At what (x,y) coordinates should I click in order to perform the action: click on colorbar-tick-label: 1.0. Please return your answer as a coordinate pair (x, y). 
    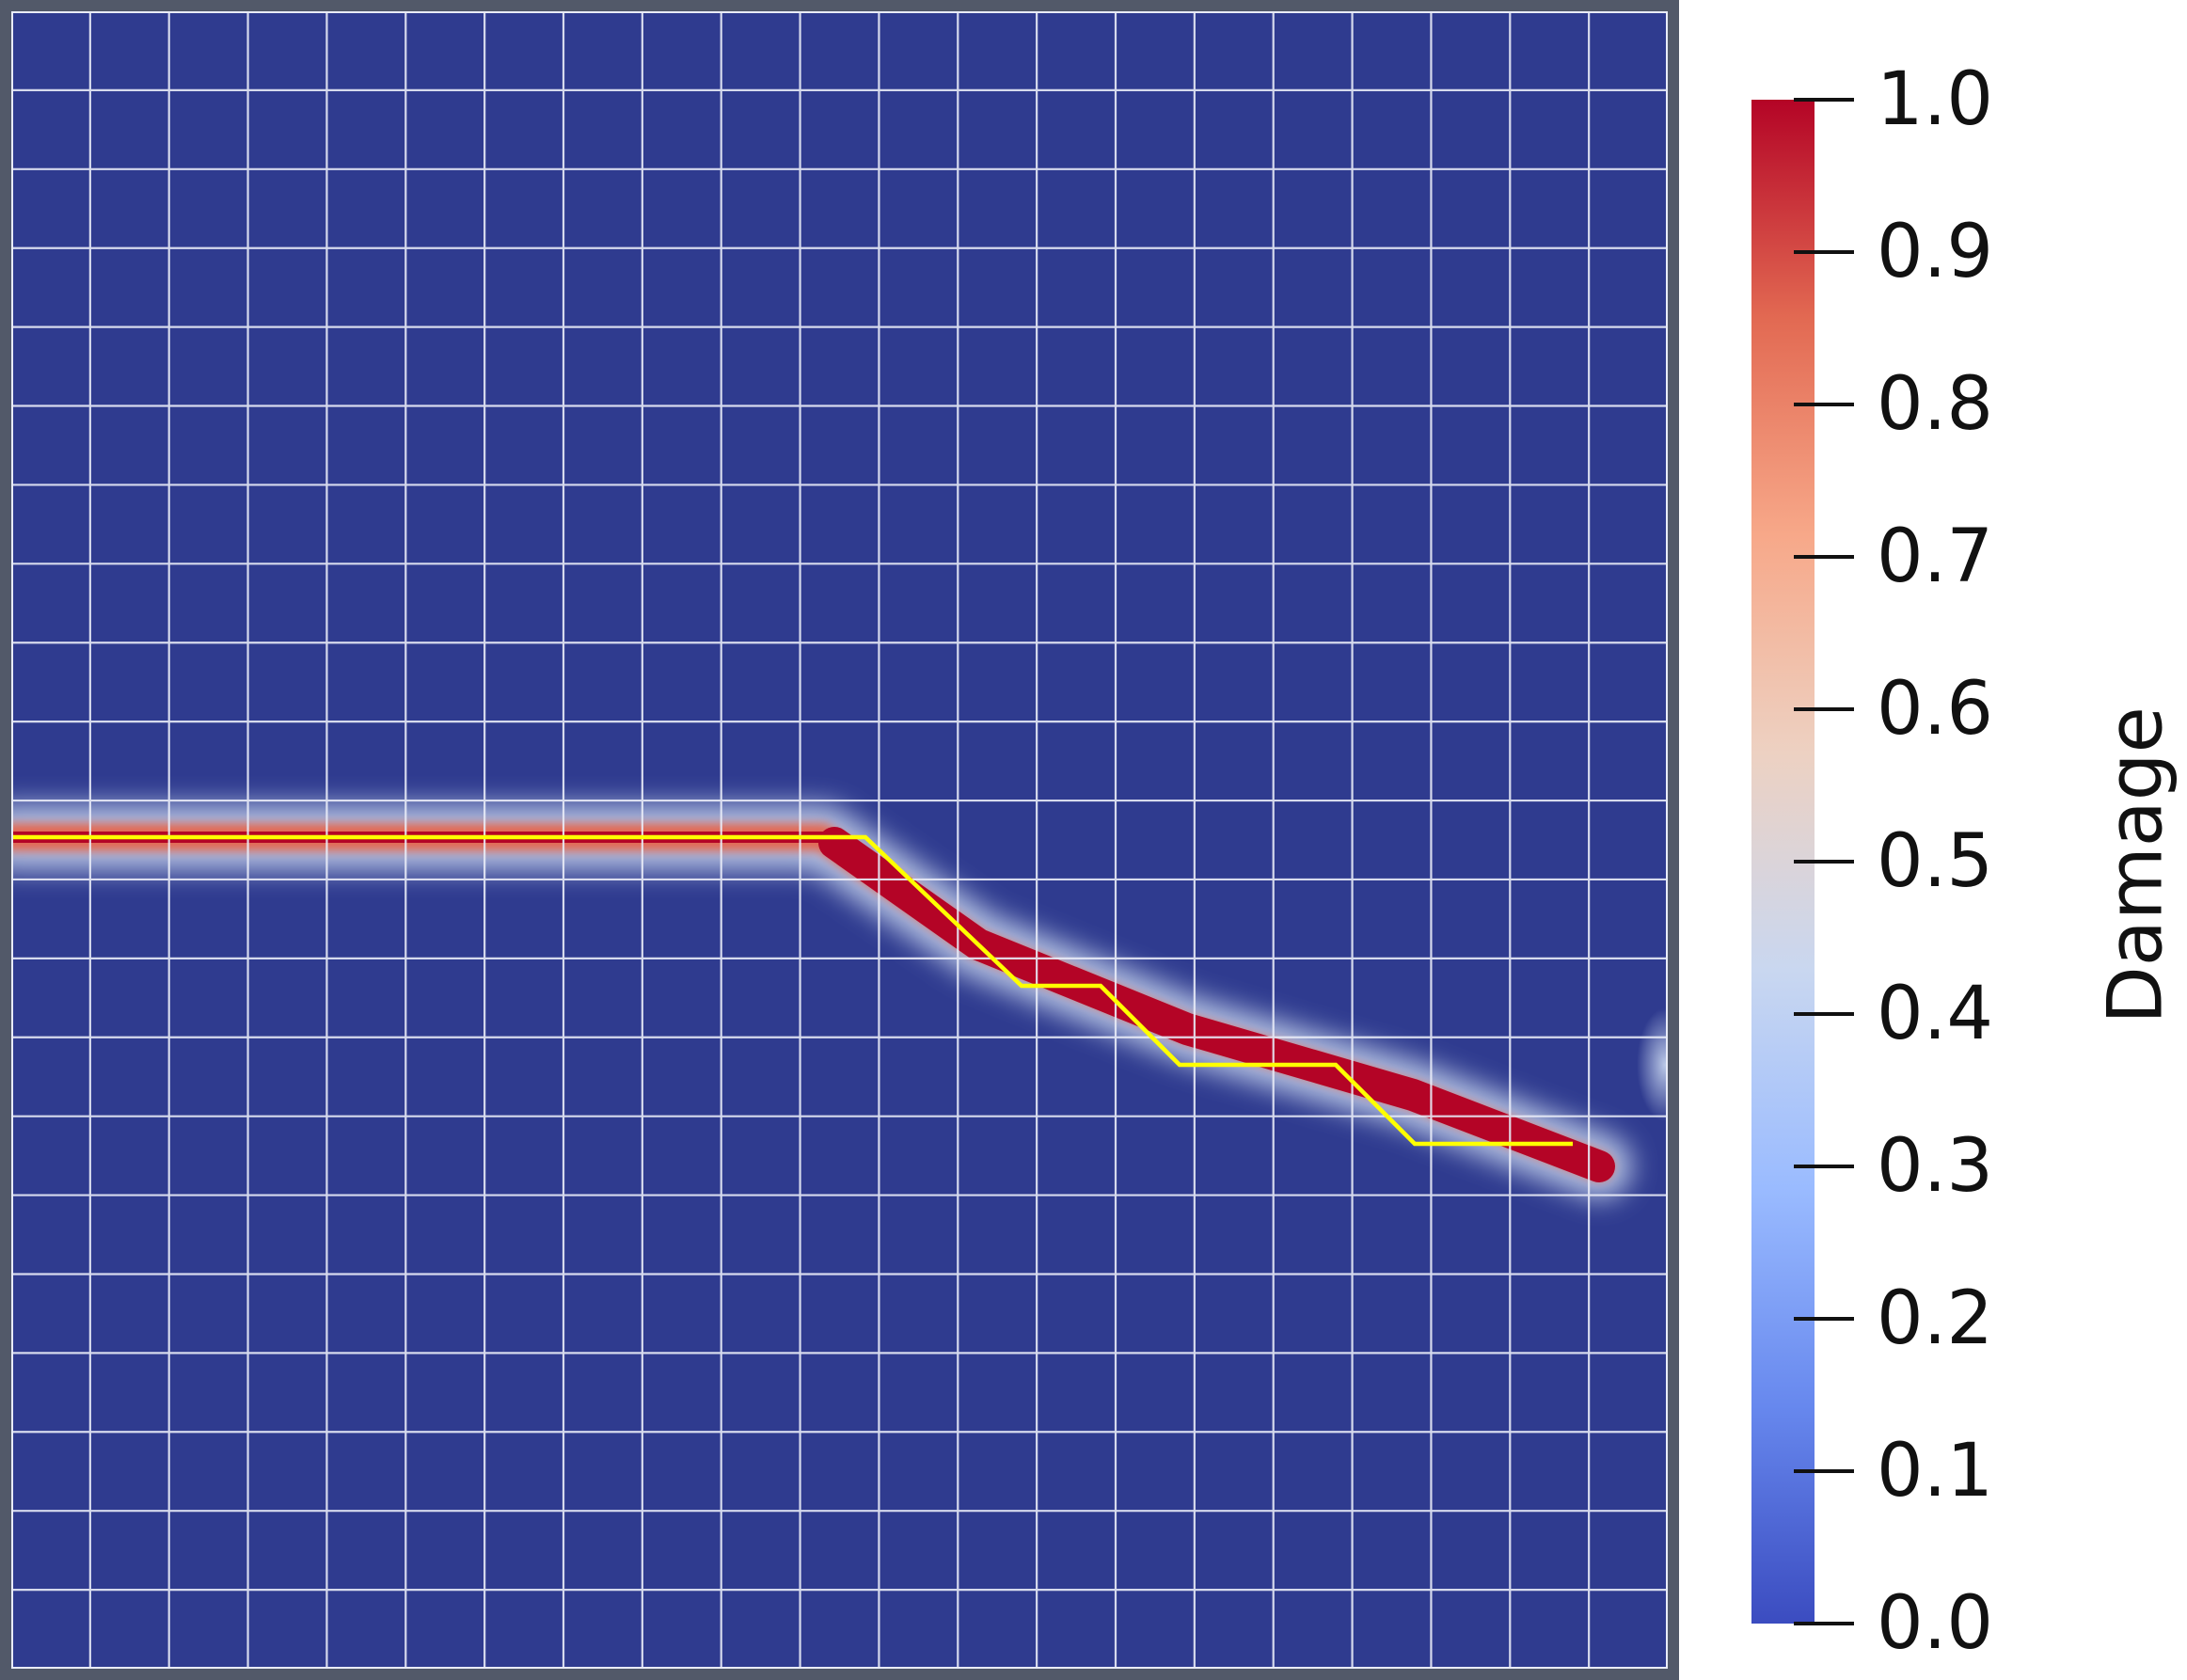
    Looking at the image, I should click on (1935, 99).